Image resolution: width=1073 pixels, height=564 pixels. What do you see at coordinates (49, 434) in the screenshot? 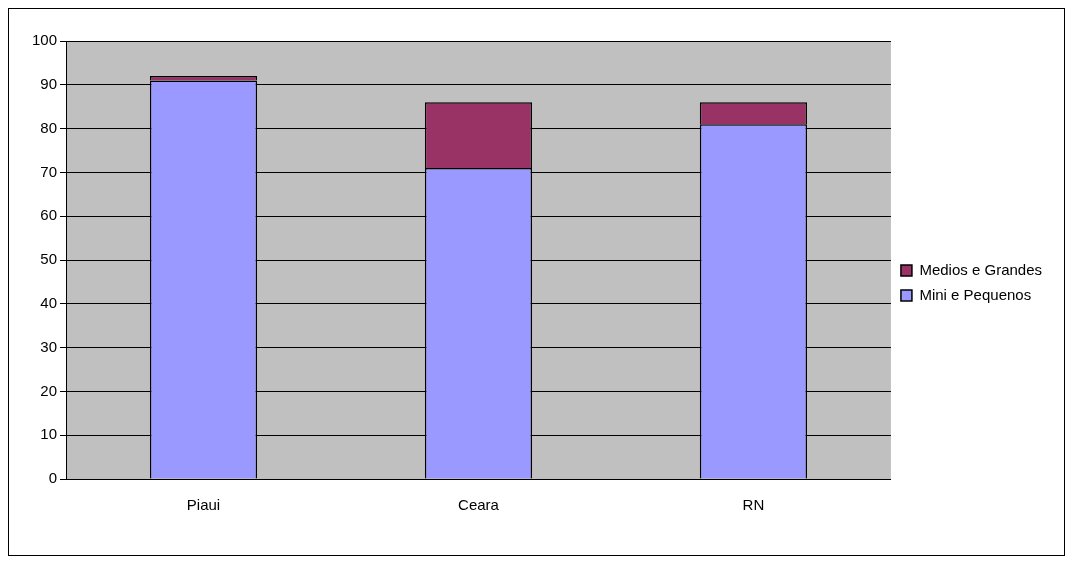
I see `y-tick-label: 10` at bounding box center [49, 434].